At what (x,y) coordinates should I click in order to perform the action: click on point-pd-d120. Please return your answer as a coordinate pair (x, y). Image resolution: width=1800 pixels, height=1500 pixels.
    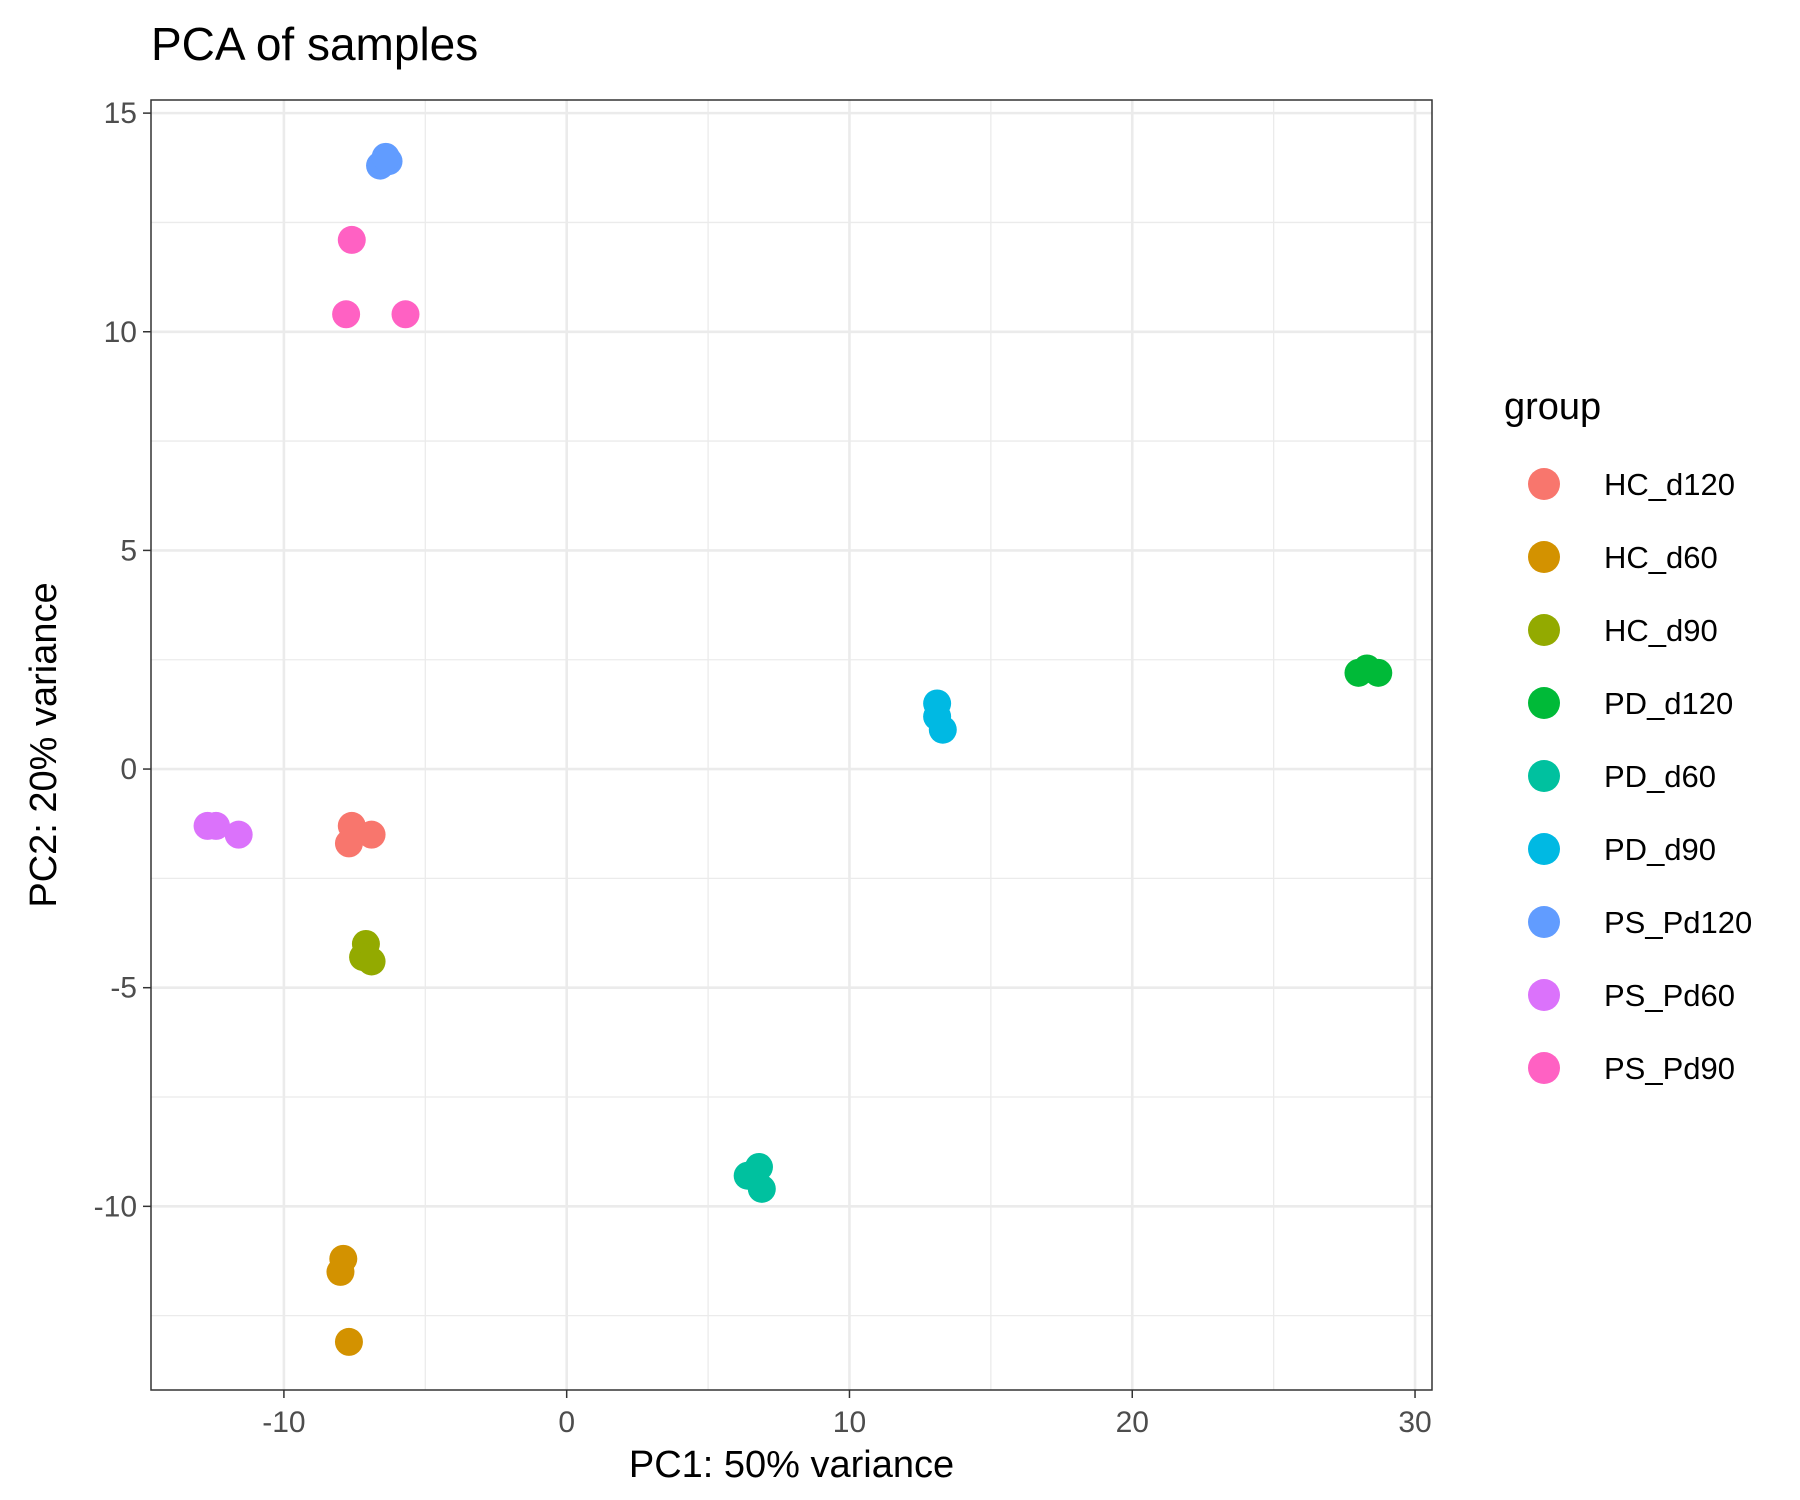
    Looking at the image, I should click on (1378, 672).